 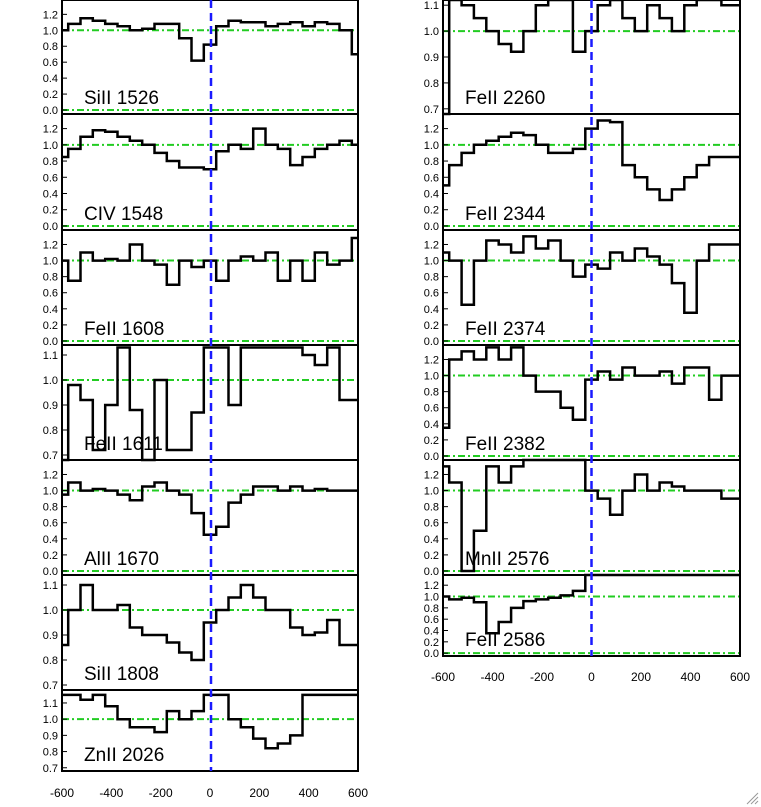 I want to click on panel-siii-1526-ytick-label: 0.6, so click(x=50, y=63).